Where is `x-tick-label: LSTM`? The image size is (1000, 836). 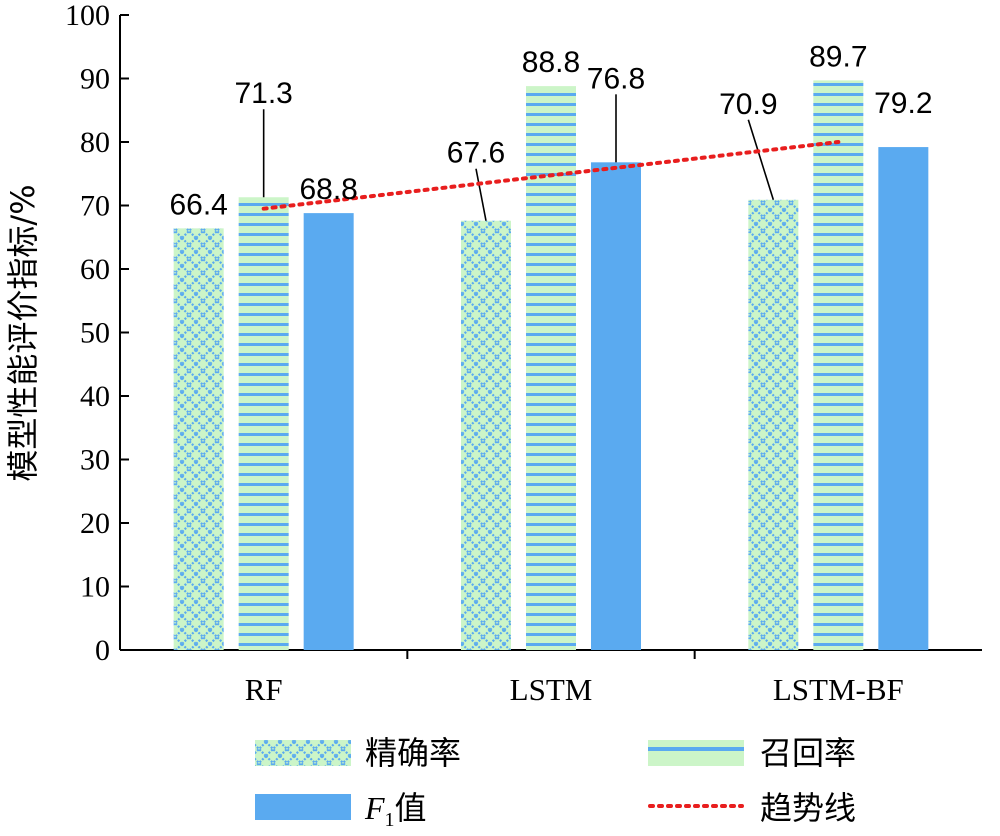
x-tick-label: LSTM is located at coordinates (551, 689).